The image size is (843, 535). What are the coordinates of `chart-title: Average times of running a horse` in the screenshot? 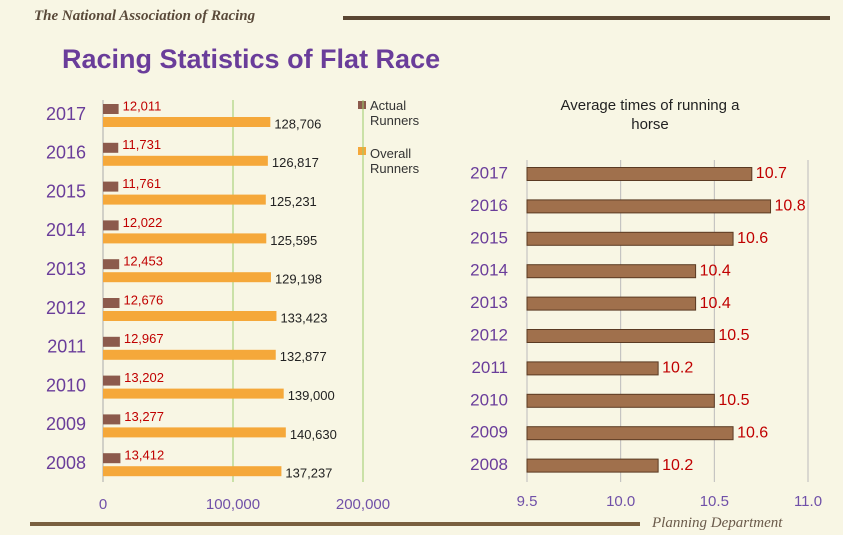 It's located at (650, 115).